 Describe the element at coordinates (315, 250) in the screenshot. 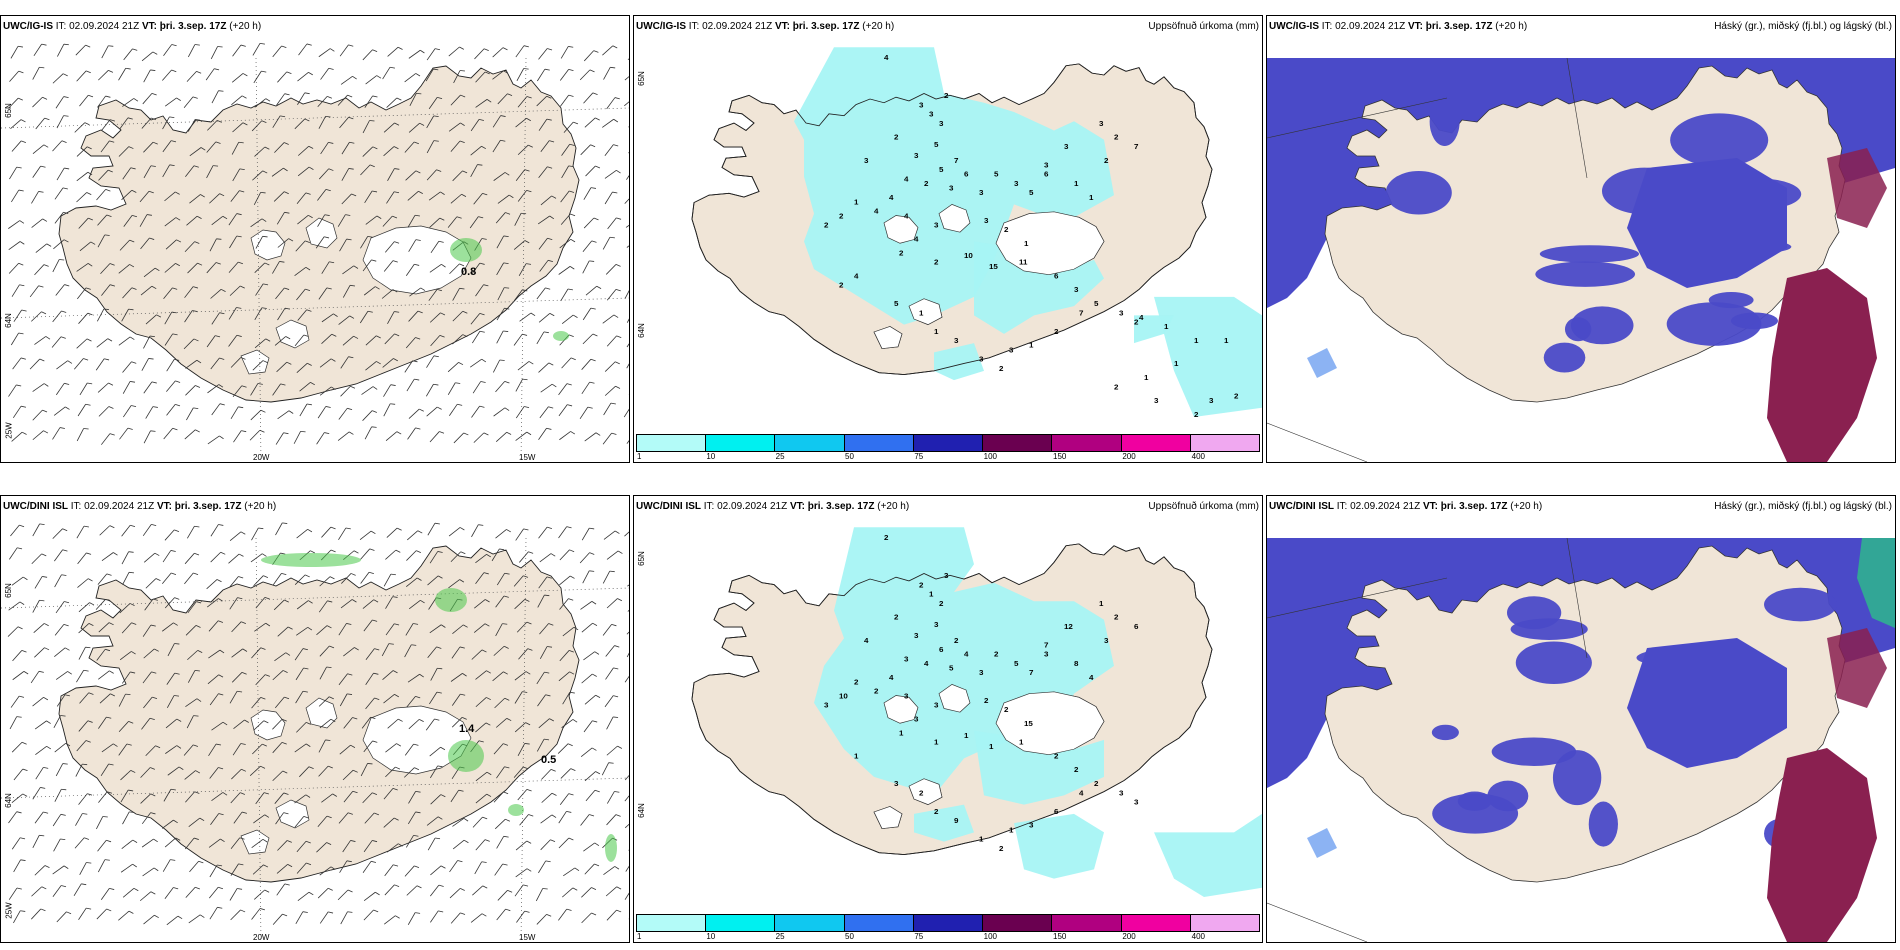

I see `map-area: 0.8` at that location.